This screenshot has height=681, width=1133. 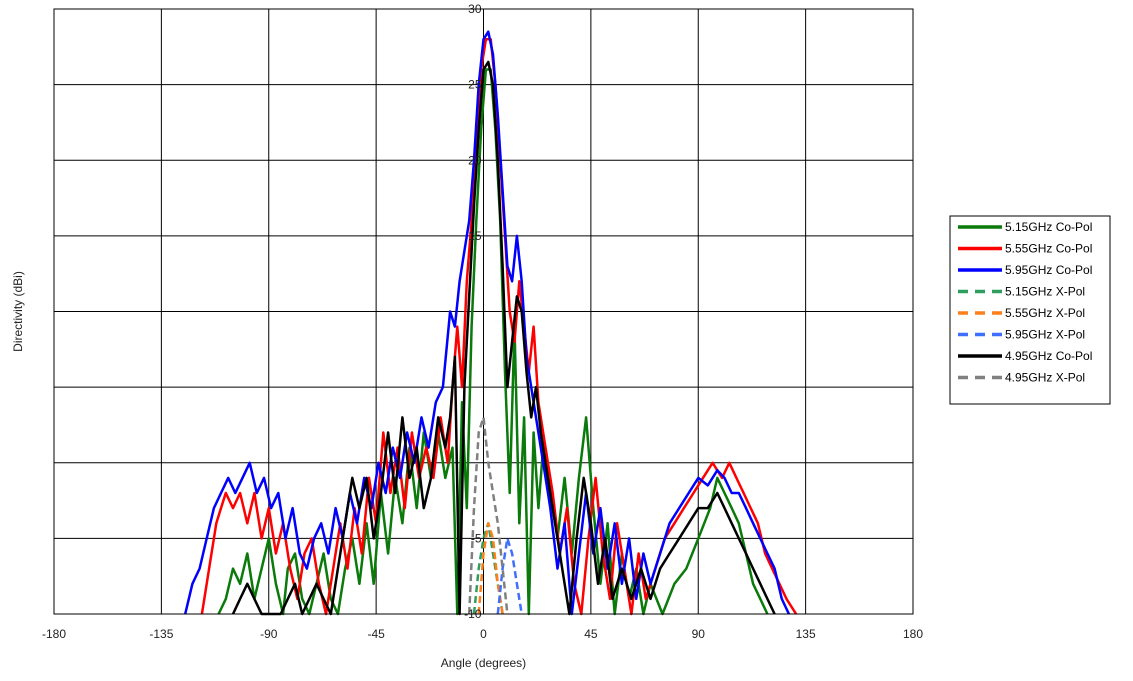 I want to click on y-tick-label: 20, so click(x=475, y=160).